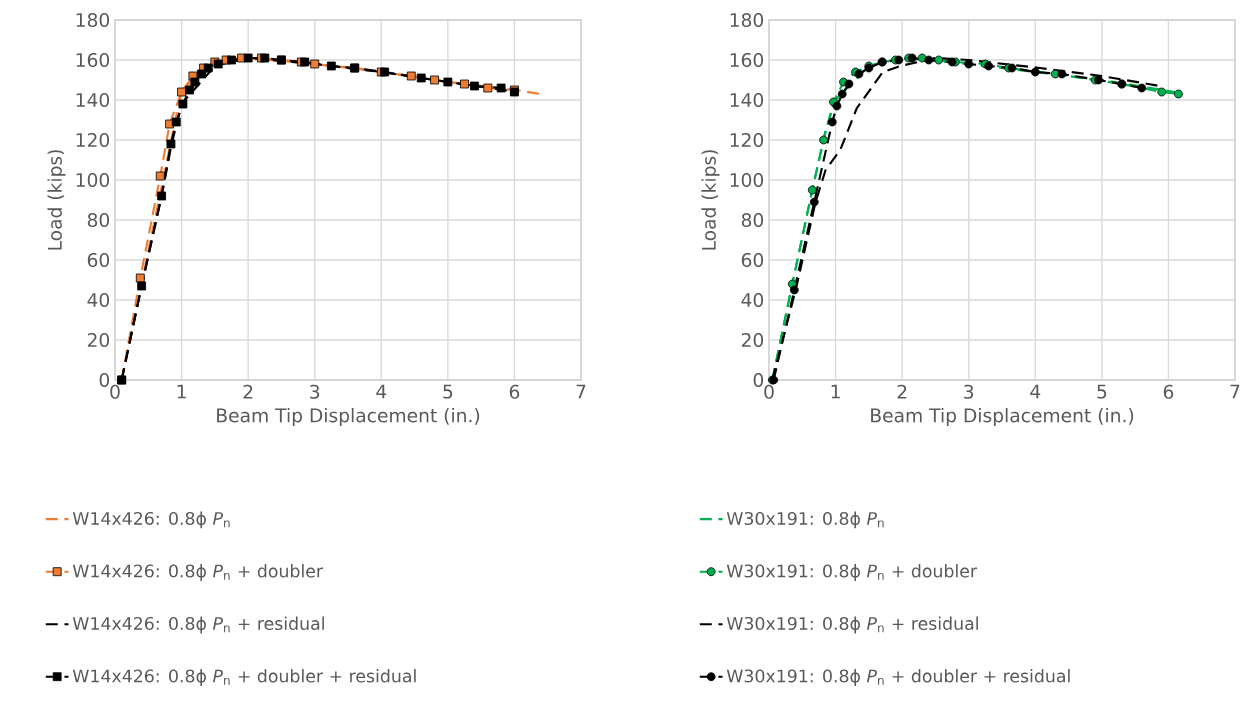 The height and width of the screenshot is (708, 1248). I want to click on legend-label: W14x426: 0.8ϕ P$_{n}$, so click(151, 520).